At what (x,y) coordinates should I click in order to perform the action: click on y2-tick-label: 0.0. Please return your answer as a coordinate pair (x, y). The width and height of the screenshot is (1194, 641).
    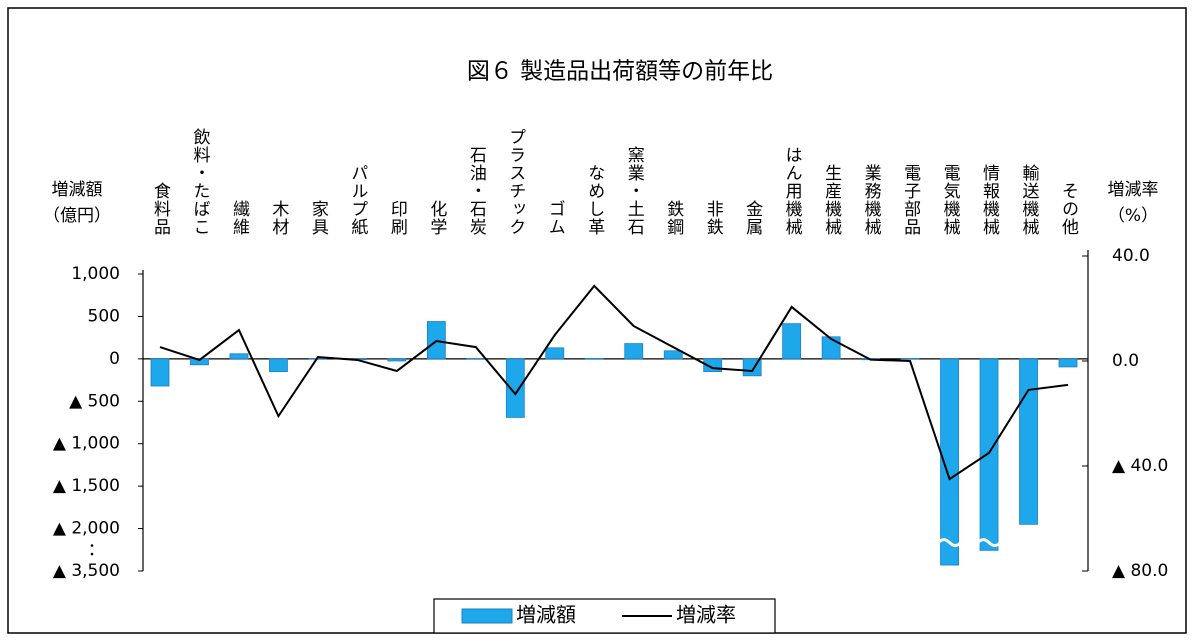
    Looking at the image, I should click on (1125, 361).